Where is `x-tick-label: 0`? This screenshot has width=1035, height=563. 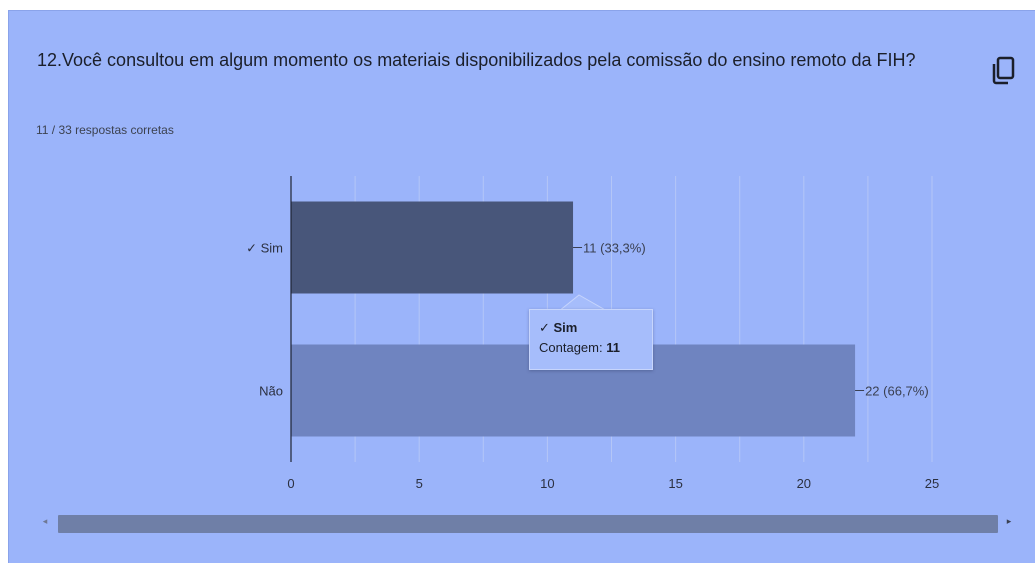 x-tick-label: 0 is located at coordinates (290, 483).